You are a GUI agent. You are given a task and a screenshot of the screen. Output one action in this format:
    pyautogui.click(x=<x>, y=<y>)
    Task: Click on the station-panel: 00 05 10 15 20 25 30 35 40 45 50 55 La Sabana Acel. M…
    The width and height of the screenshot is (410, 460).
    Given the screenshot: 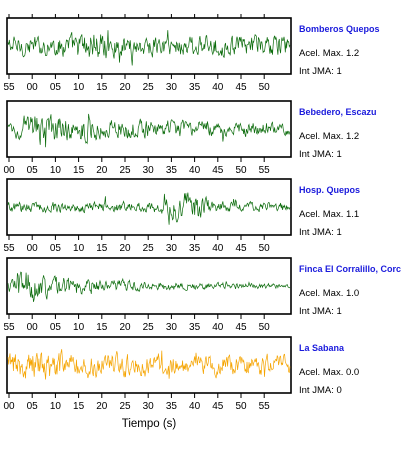 What is the action you would take?
    pyautogui.click(x=181, y=374)
    